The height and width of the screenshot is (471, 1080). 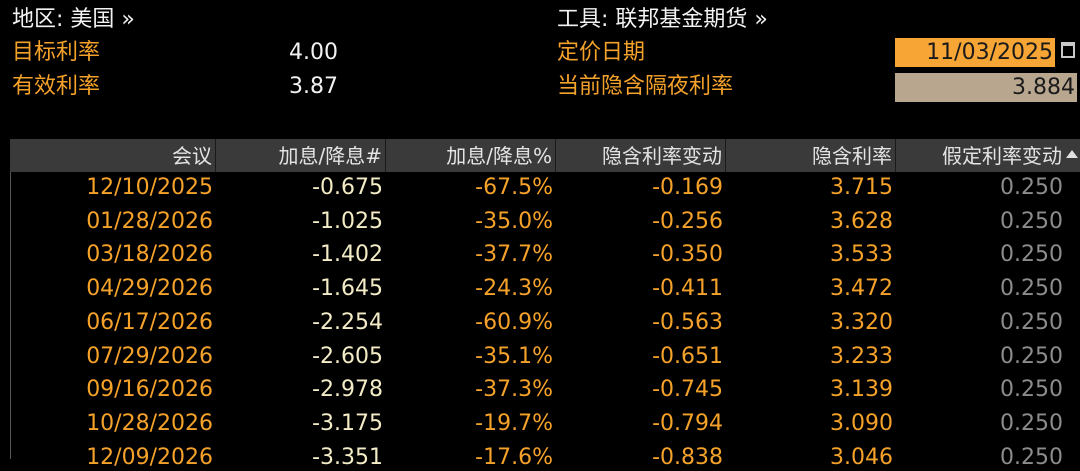 What do you see at coordinates (514, 255) in the screenshot?
I see `cell: -37.7%` at bounding box center [514, 255].